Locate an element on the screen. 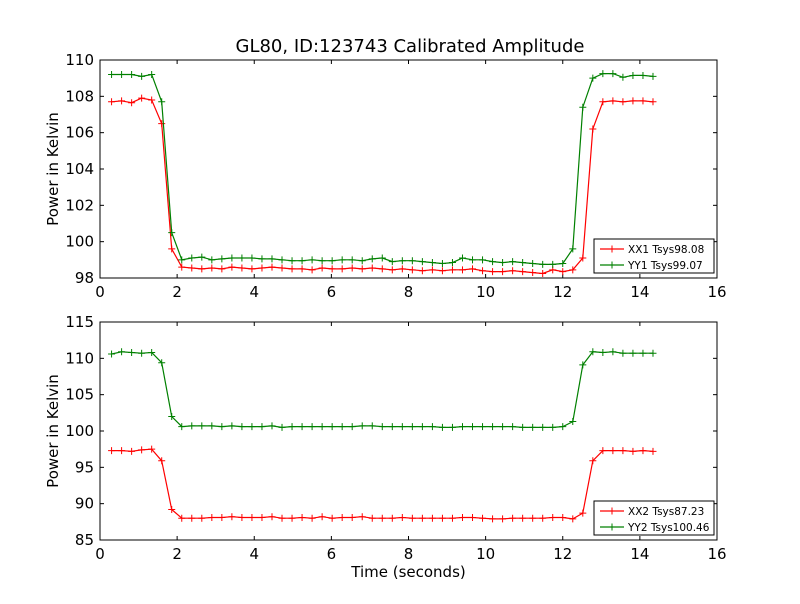 This screenshot has width=800, height=604. x-tick-label: 2 is located at coordinates (177, 292).